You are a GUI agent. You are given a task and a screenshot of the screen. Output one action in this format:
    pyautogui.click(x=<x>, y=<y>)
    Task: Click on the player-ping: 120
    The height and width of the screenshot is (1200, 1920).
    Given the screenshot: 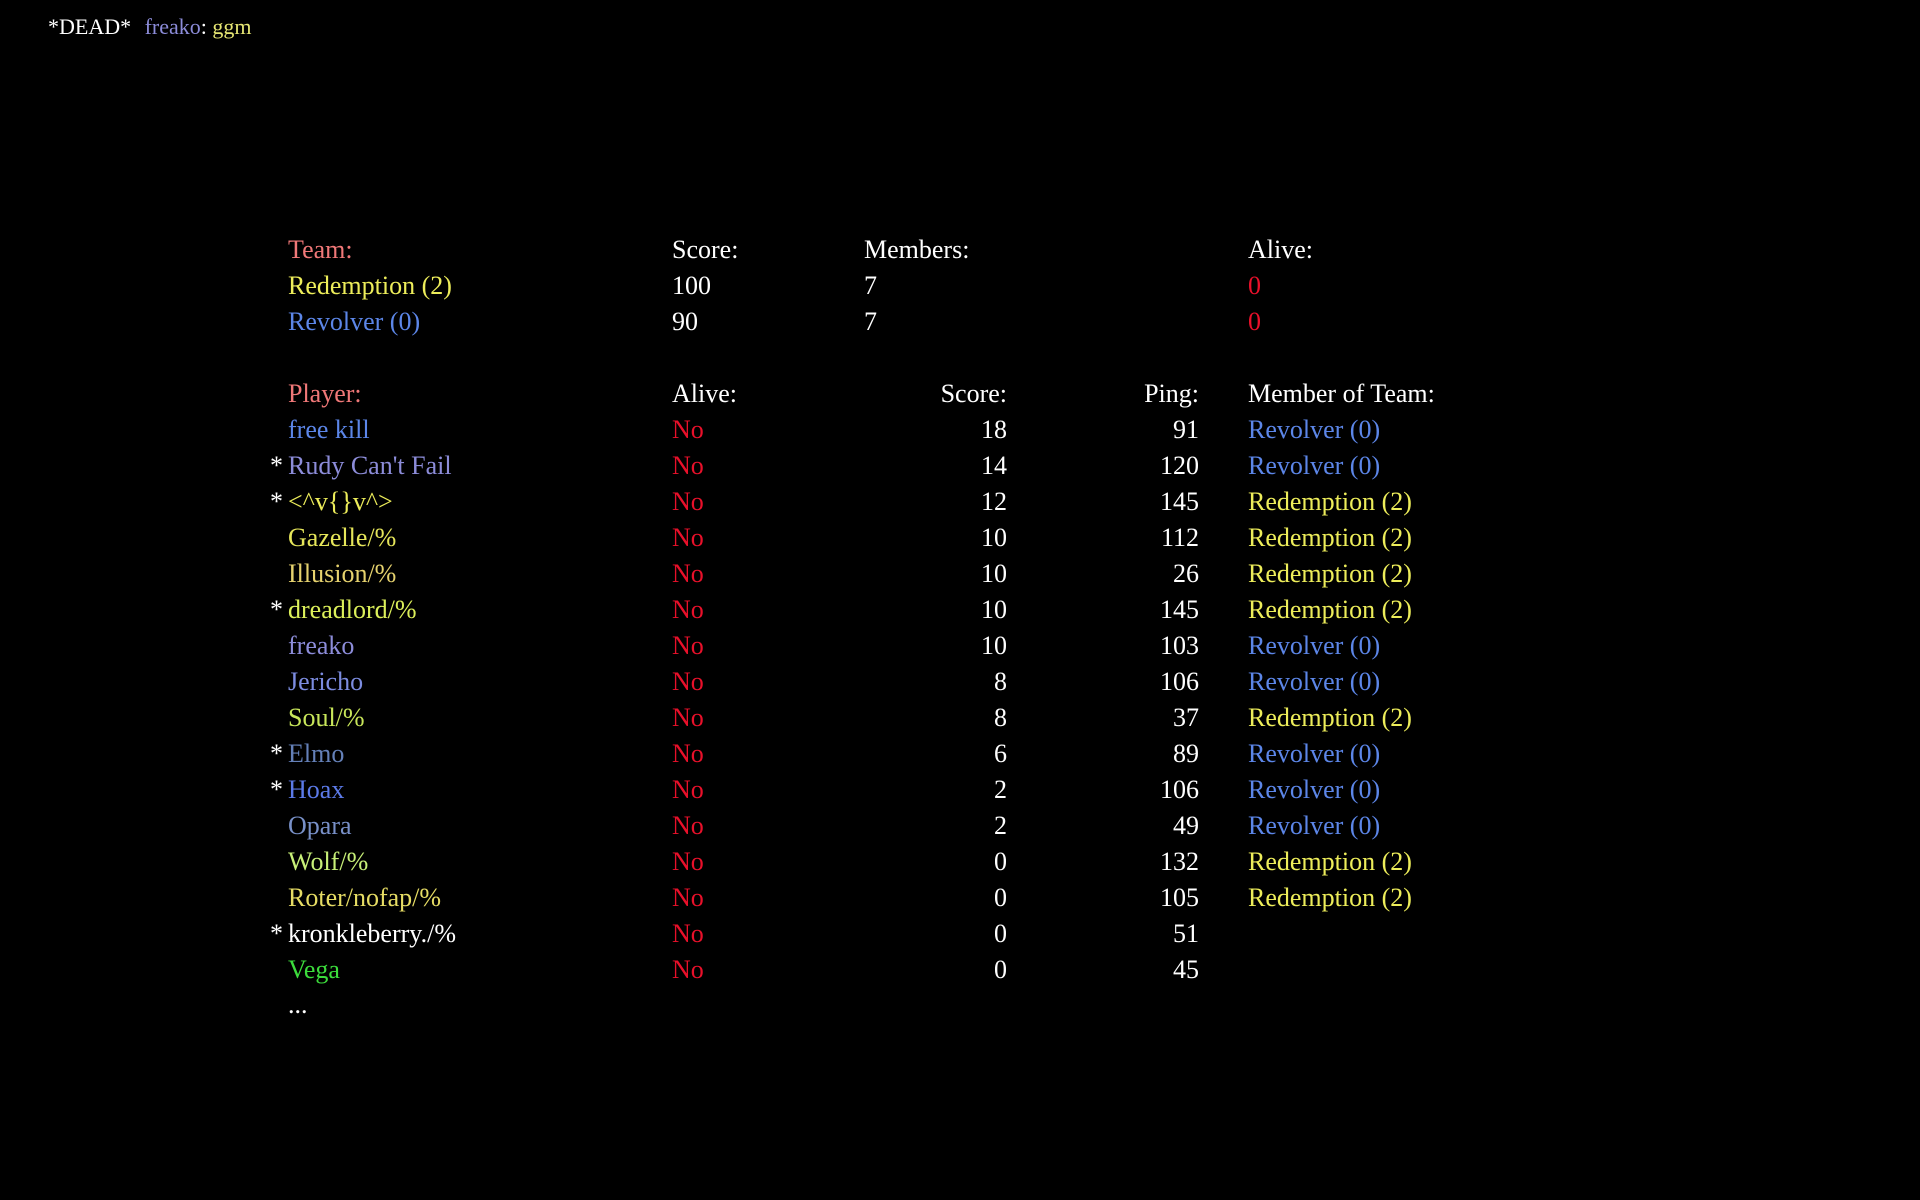 What is the action you would take?
    pyautogui.click(x=1179, y=465)
    